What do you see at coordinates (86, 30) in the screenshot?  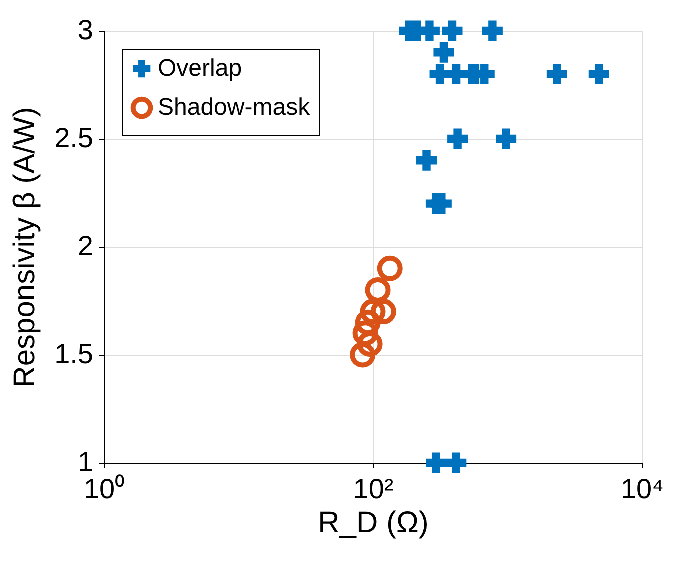 I see `y-tick-label: 3` at bounding box center [86, 30].